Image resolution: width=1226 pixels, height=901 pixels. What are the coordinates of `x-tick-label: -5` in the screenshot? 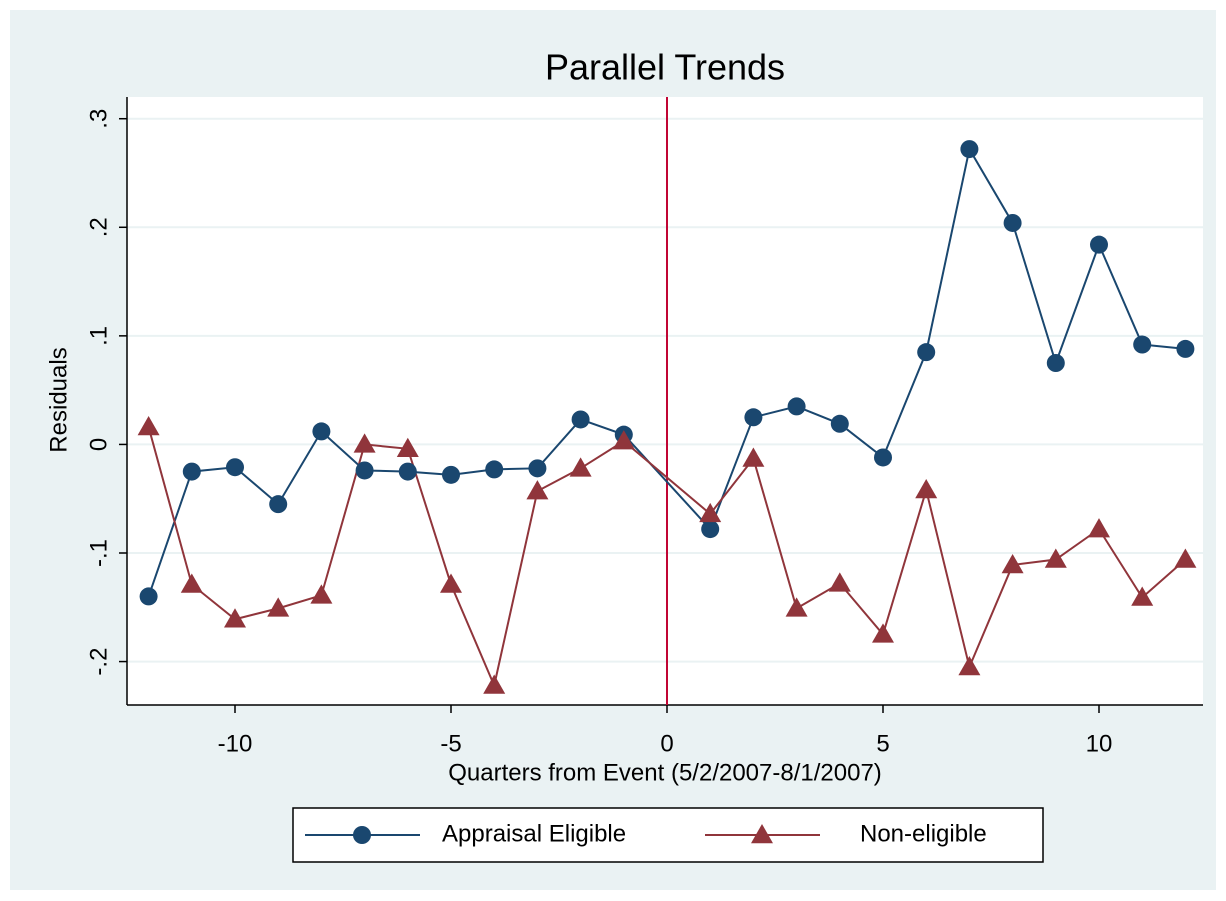 It's located at (450, 743).